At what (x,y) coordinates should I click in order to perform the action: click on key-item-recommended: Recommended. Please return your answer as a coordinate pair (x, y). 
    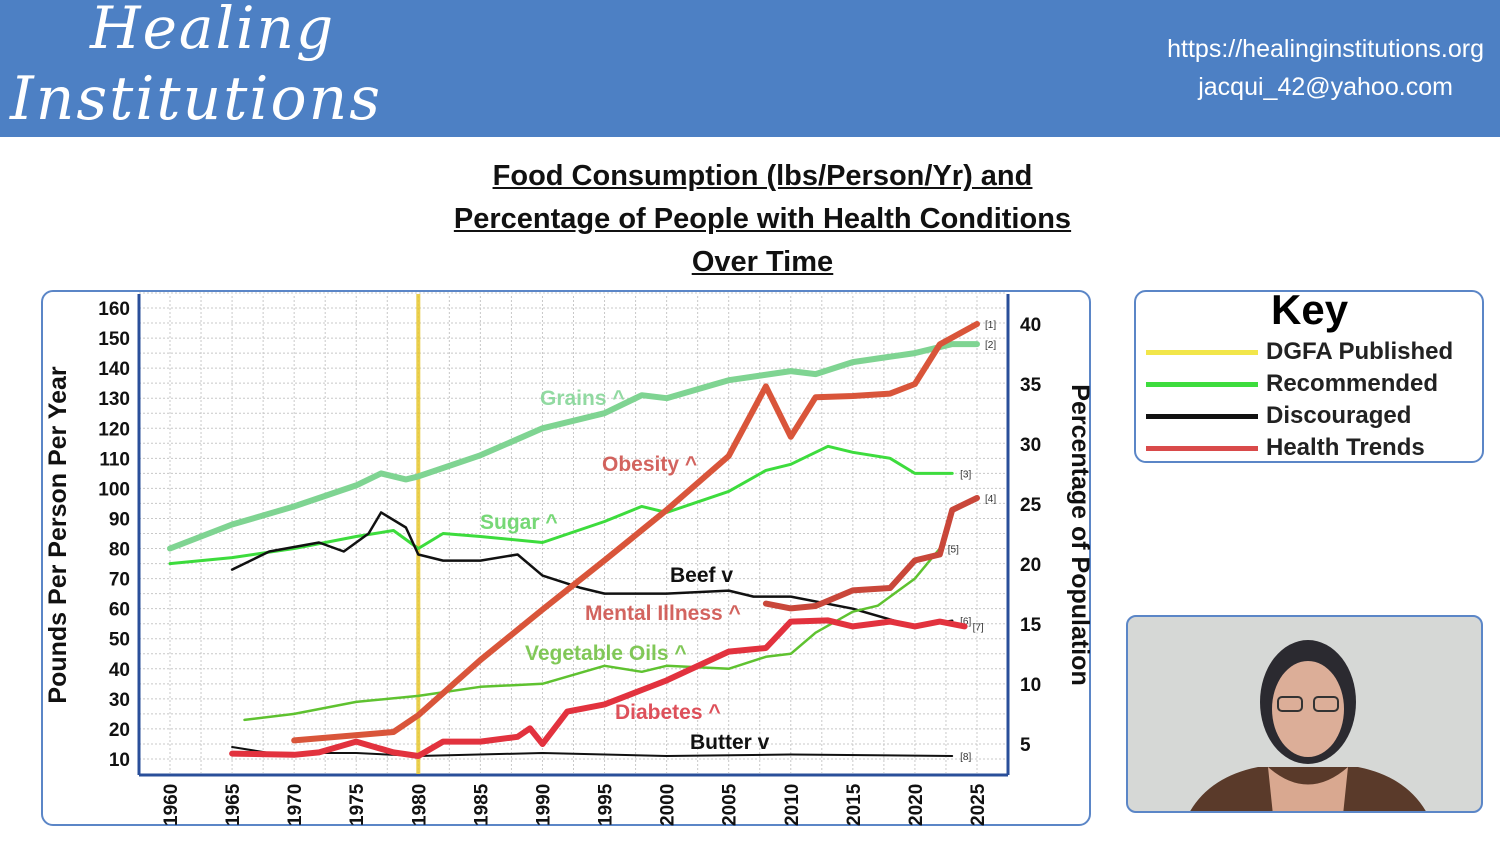
    Looking at the image, I should click on (1292, 384).